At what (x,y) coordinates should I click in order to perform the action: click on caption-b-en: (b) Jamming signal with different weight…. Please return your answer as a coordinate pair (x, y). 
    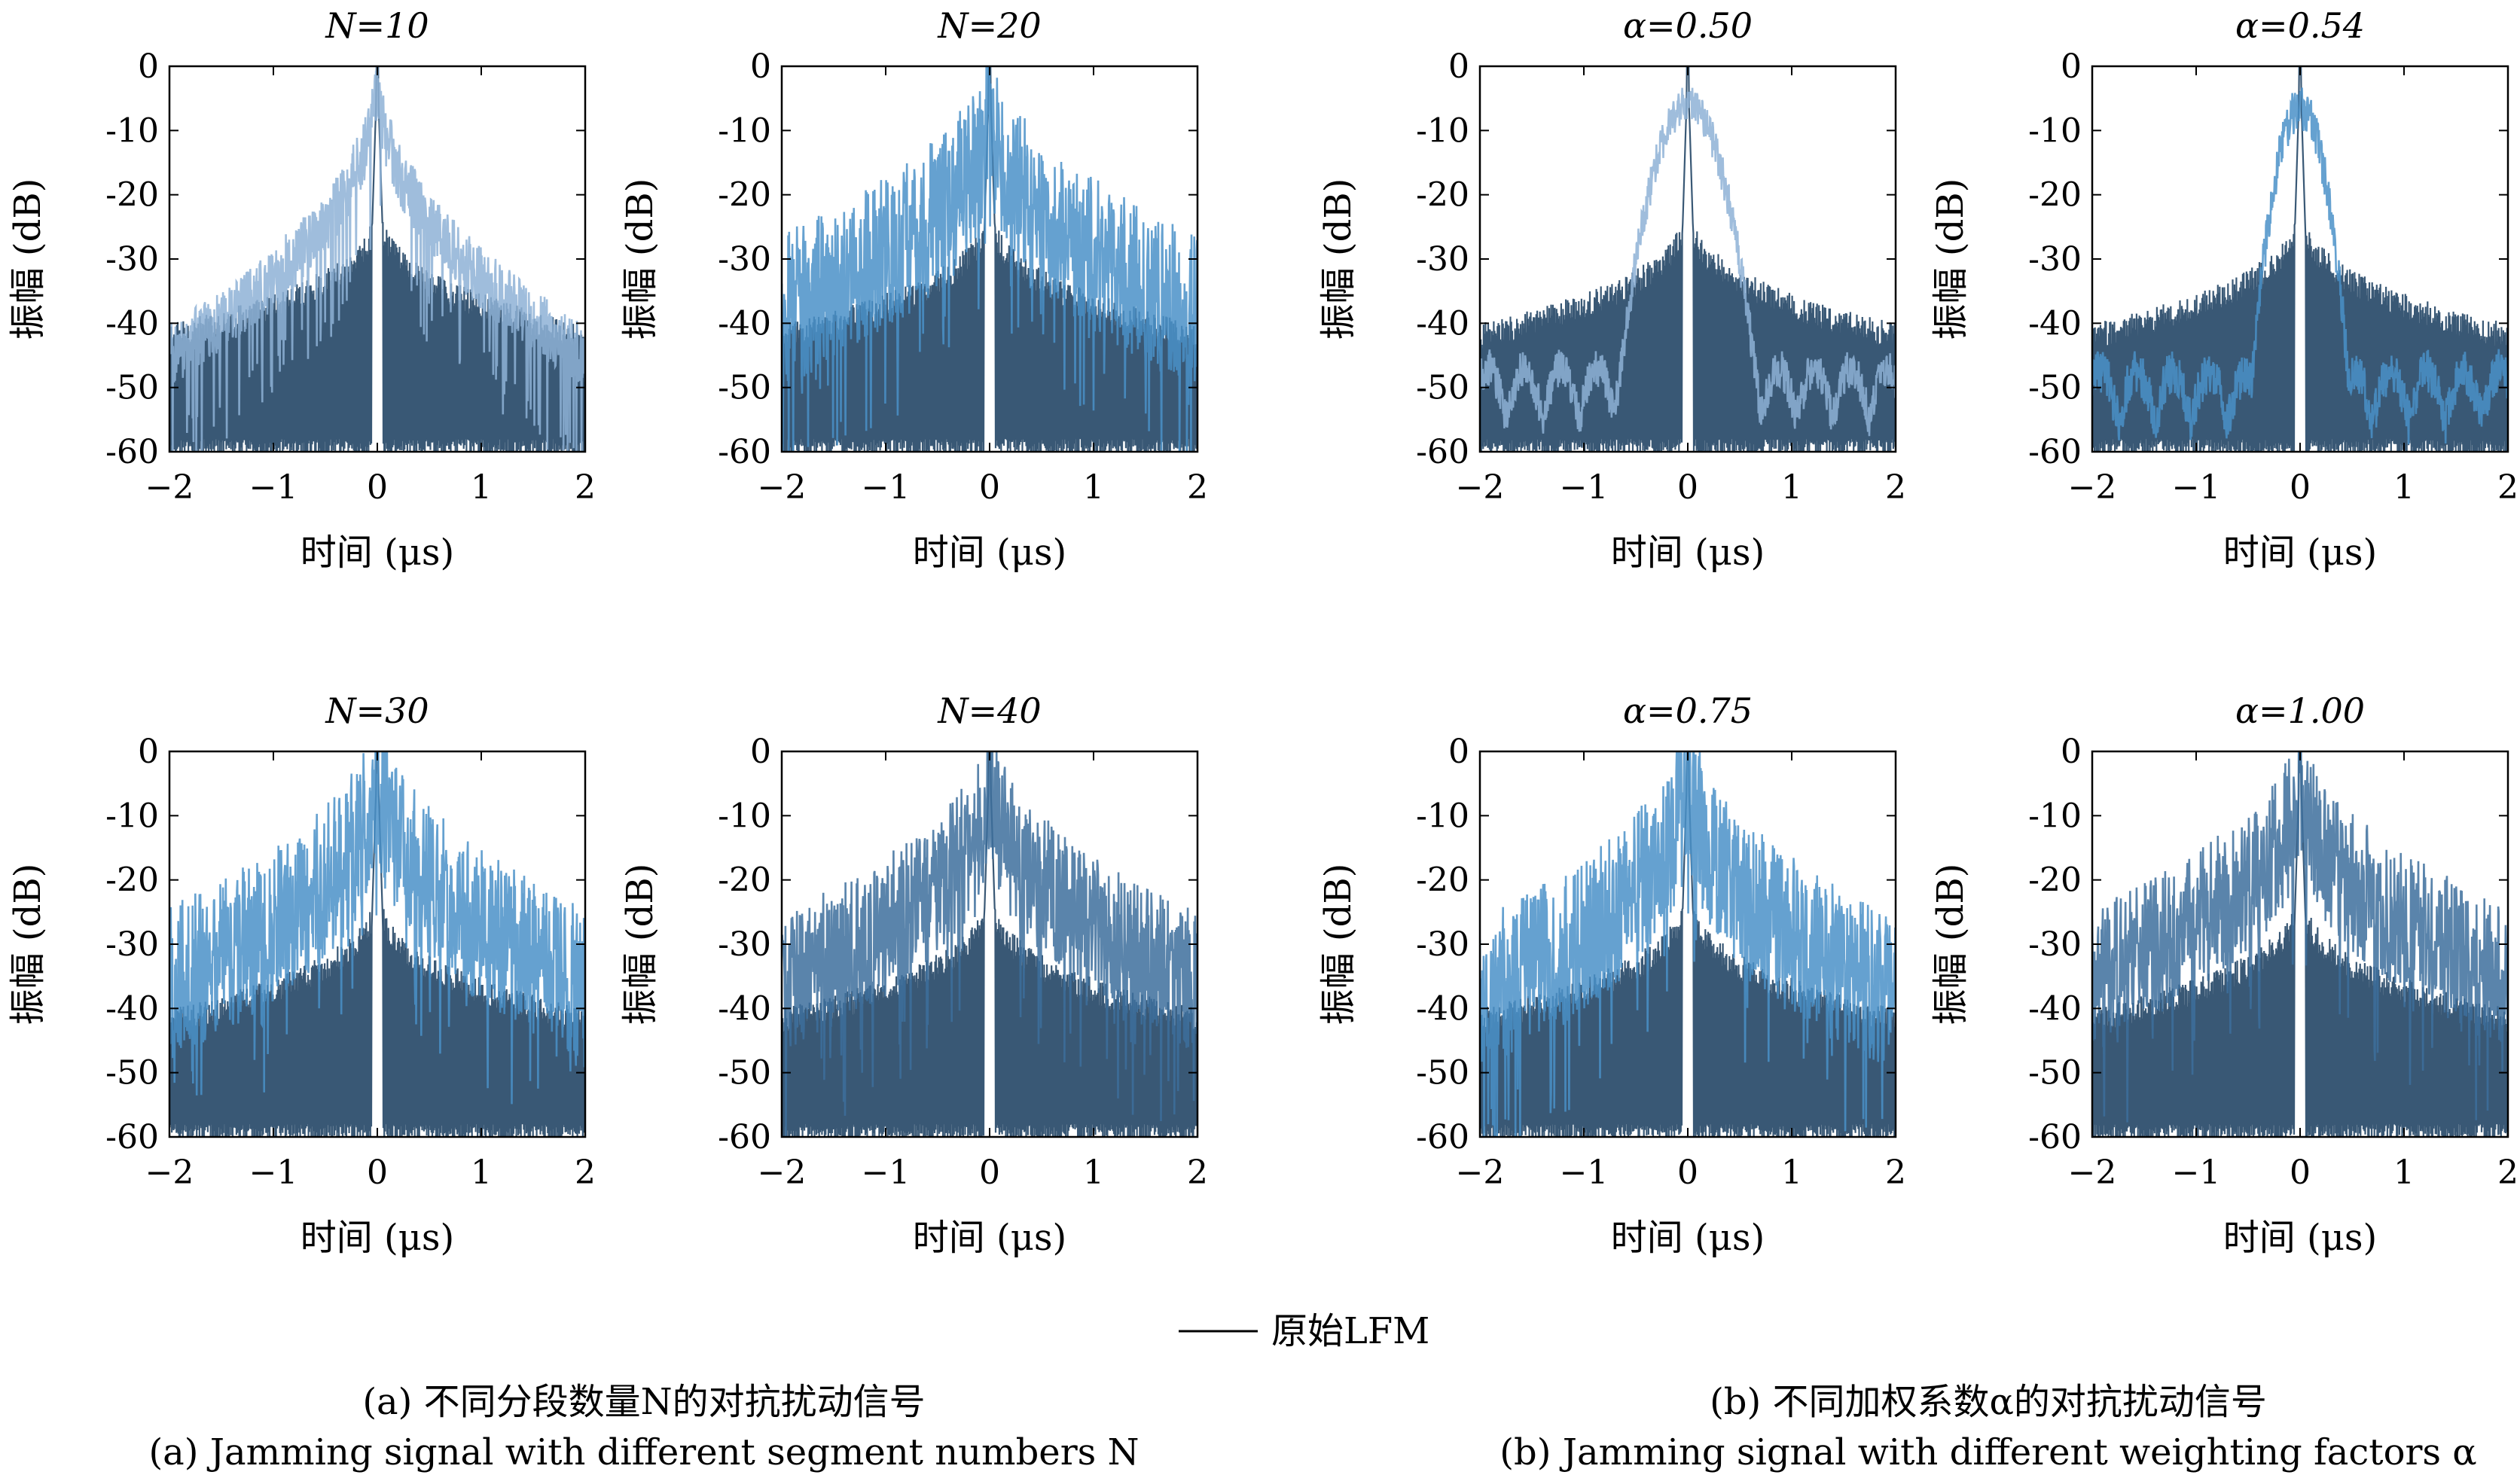
    Looking at the image, I should click on (1987, 1452).